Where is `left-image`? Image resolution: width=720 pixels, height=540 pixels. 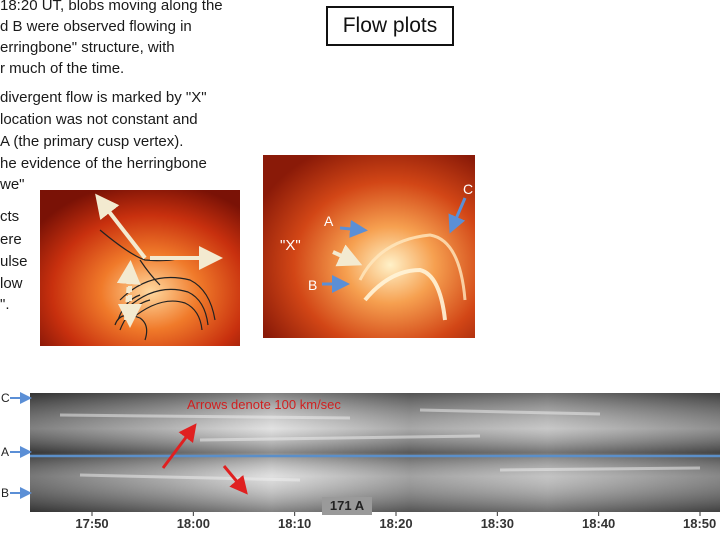 left-image is located at coordinates (140, 268).